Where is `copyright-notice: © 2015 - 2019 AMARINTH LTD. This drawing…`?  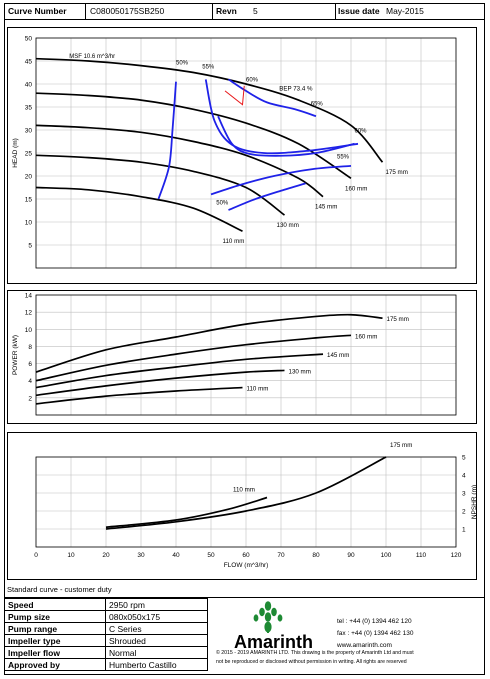
copyright-notice: © 2015 - 2019 AMARINTH LTD. This drawing… is located at coordinates (348, 658).